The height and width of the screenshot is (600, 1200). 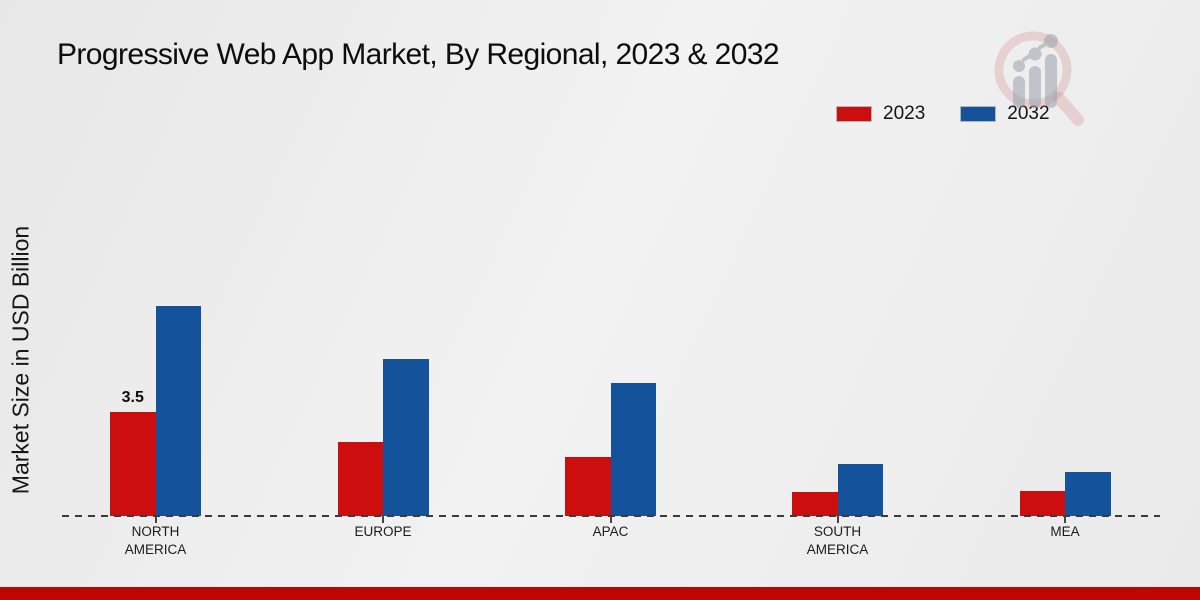 I want to click on legend-item-2032: 2032, so click(x=1005, y=114).